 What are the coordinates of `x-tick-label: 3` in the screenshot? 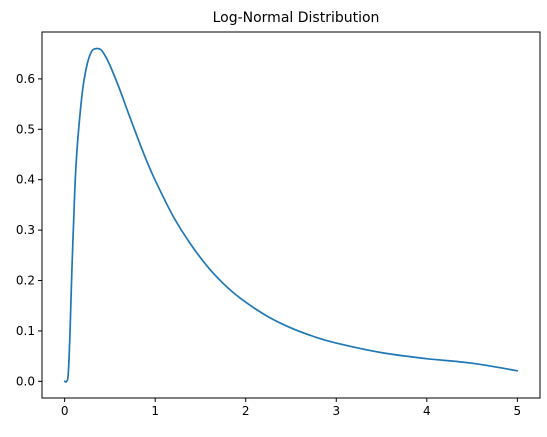 It's located at (336, 411).